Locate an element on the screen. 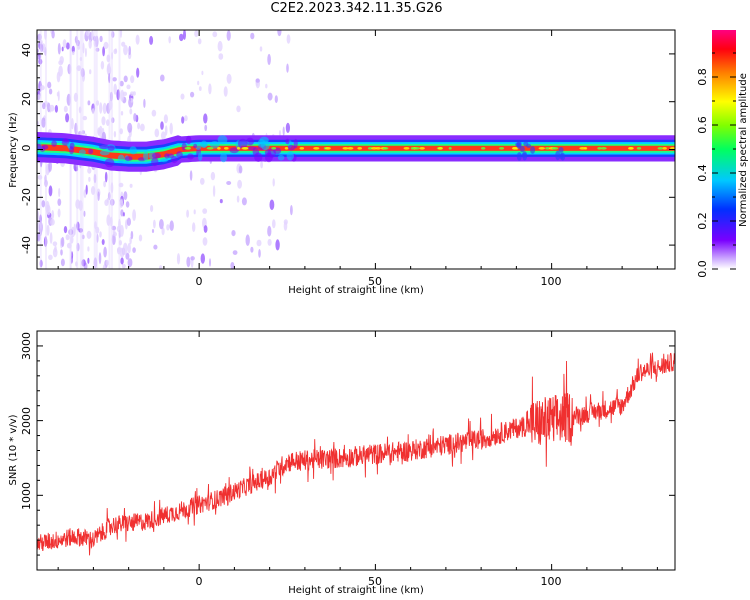 The width and height of the screenshot is (750, 600). bottom-y-axis-label: SNR (10 * v/v) is located at coordinates (13, 449).